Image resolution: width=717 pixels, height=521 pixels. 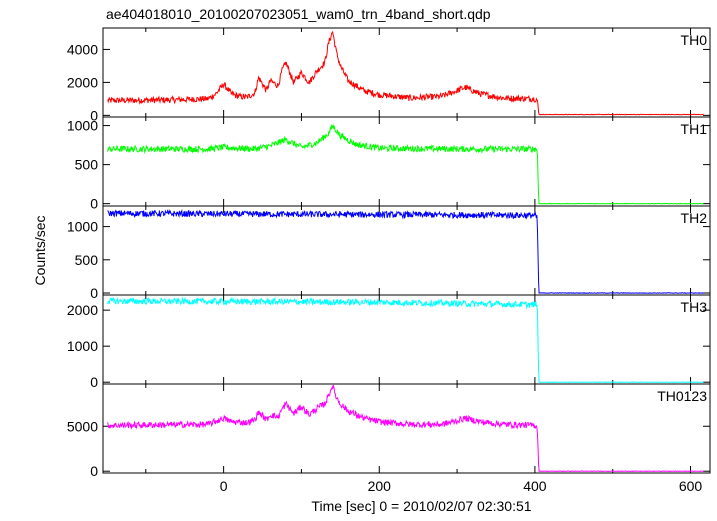 What do you see at coordinates (694, 218) in the screenshot?
I see `panel-label-th2: TH2` at bounding box center [694, 218].